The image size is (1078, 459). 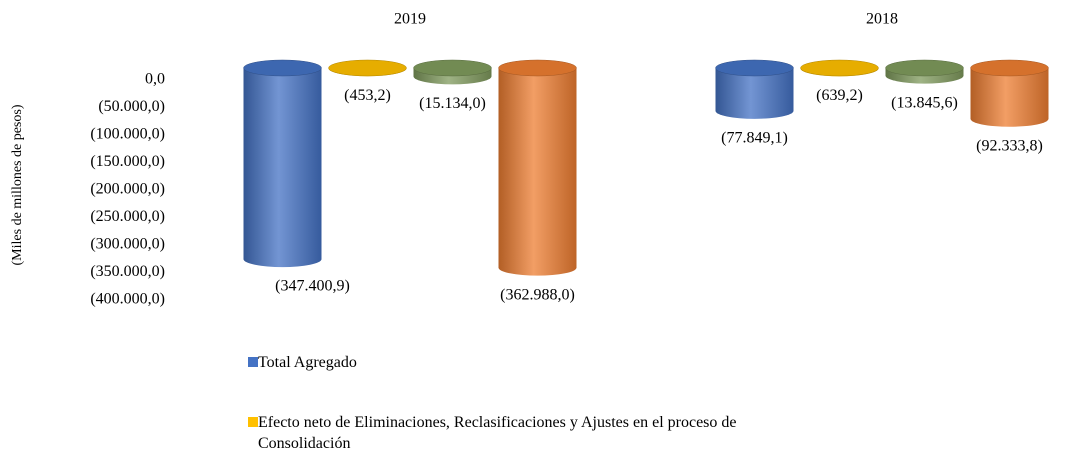 I want to click on data-label: (92.333,8), so click(x=1009, y=145).